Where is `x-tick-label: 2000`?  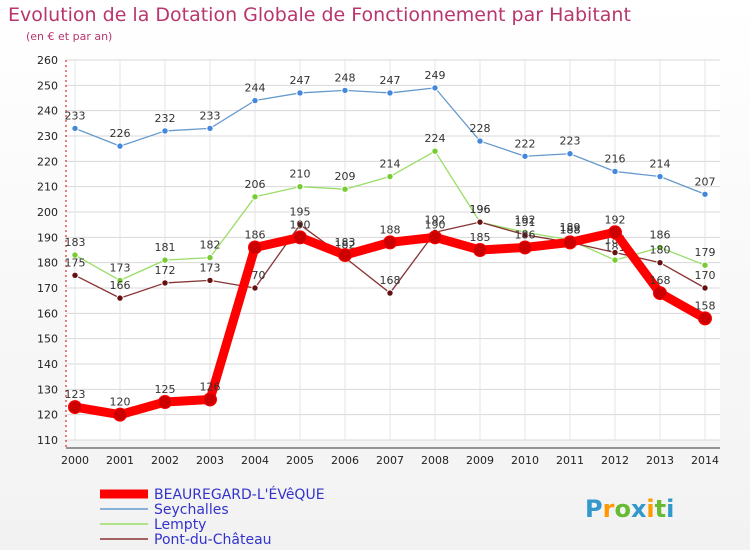
x-tick-label: 2000 is located at coordinates (75, 460).